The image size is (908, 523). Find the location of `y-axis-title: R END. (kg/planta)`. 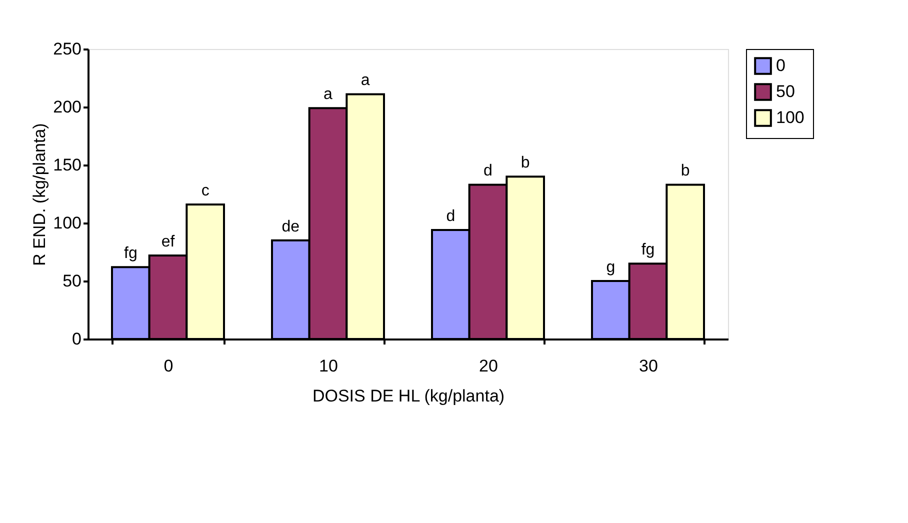

y-axis-title: R END. (kg/planta) is located at coordinates (40, 194).